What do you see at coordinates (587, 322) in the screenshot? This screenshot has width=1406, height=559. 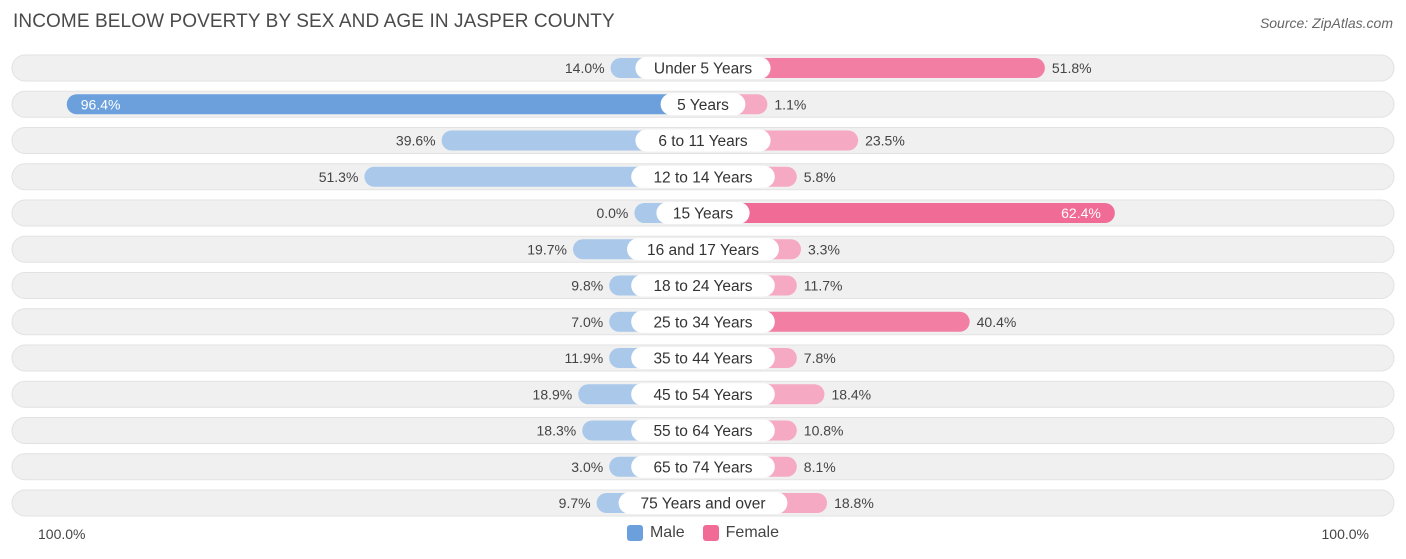 I see `male-value-label: 7.0%` at bounding box center [587, 322].